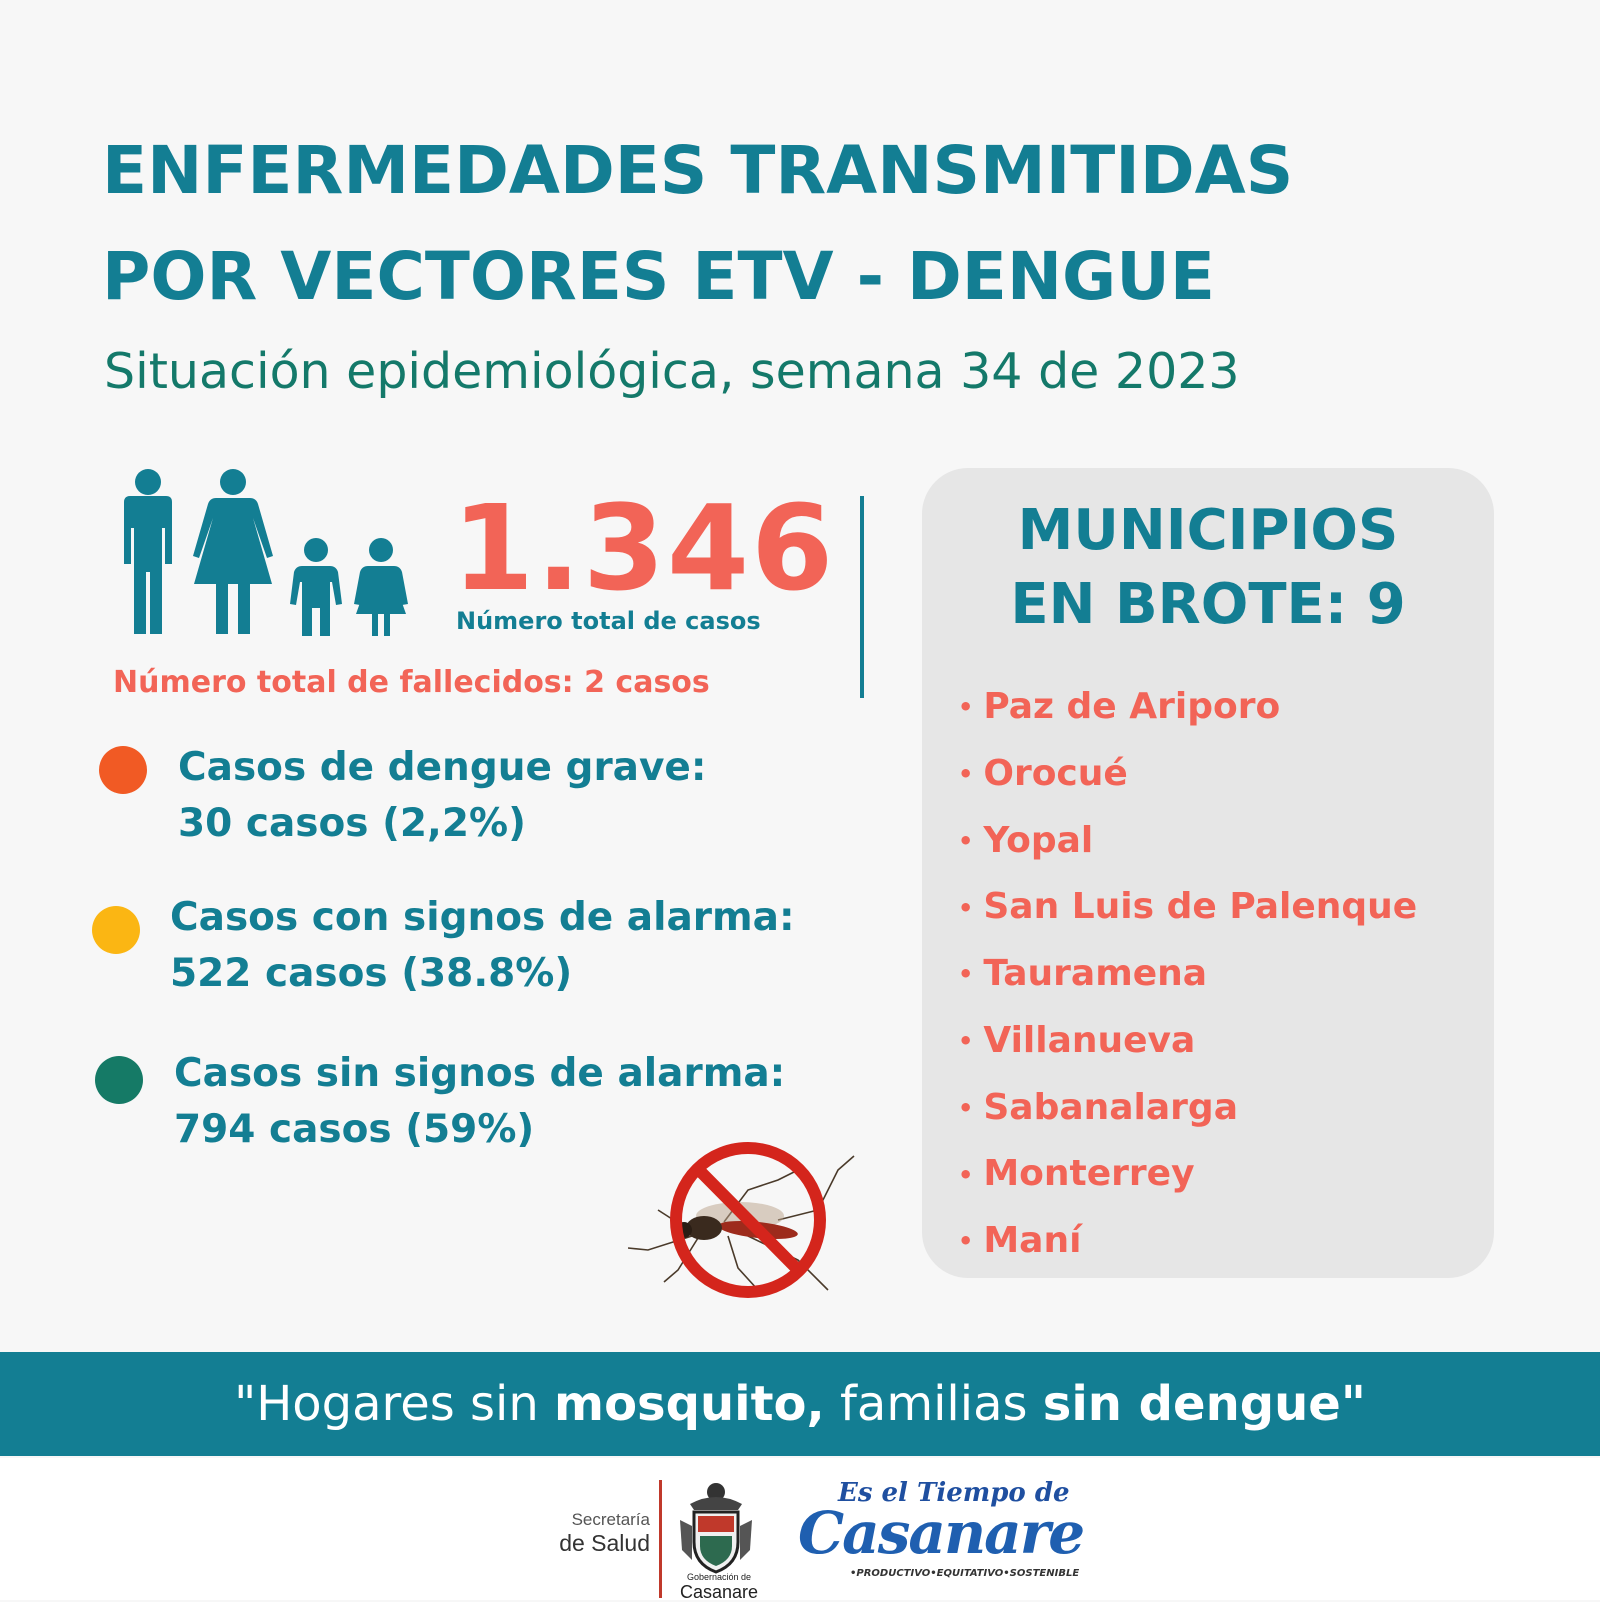 The width and height of the screenshot is (1600, 1602). I want to click on stat-value: 794 casos (59%), so click(354, 1129).